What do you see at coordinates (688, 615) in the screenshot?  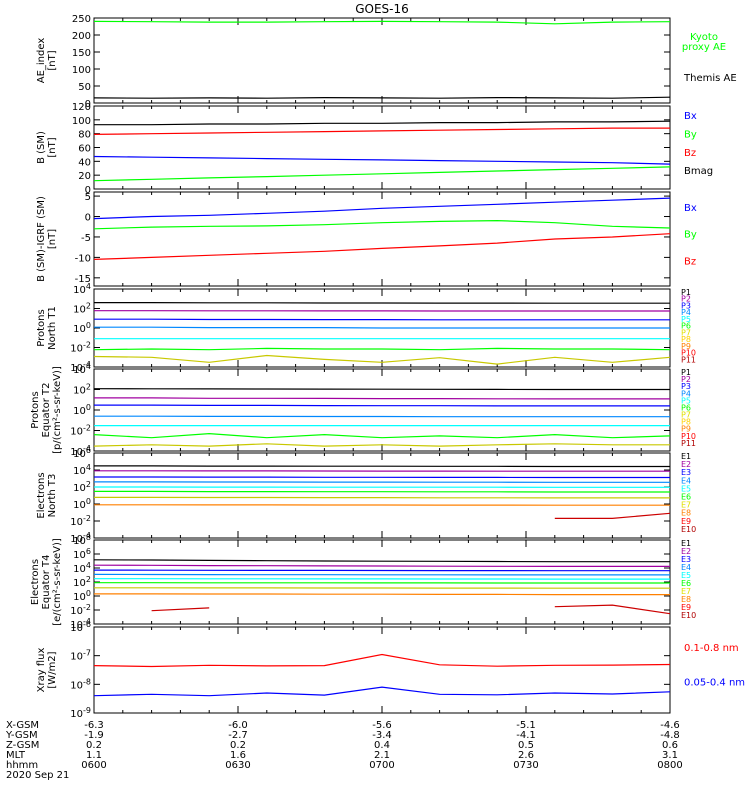 I see `legend-entry: E10` at bounding box center [688, 615].